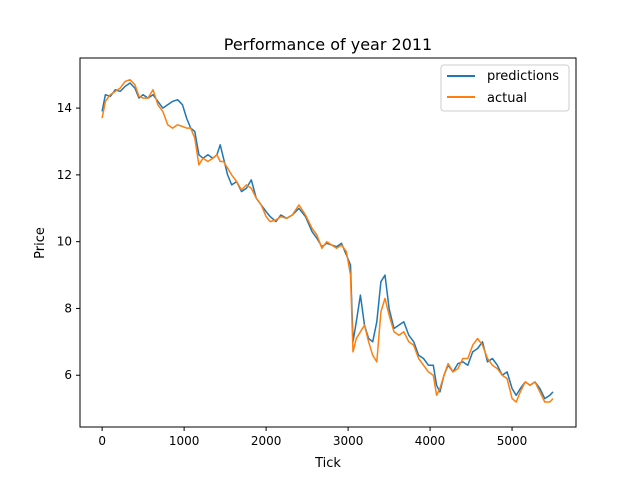 The width and height of the screenshot is (640, 480). What do you see at coordinates (64, 242) in the screenshot?
I see `y-tick-label: 10` at bounding box center [64, 242].